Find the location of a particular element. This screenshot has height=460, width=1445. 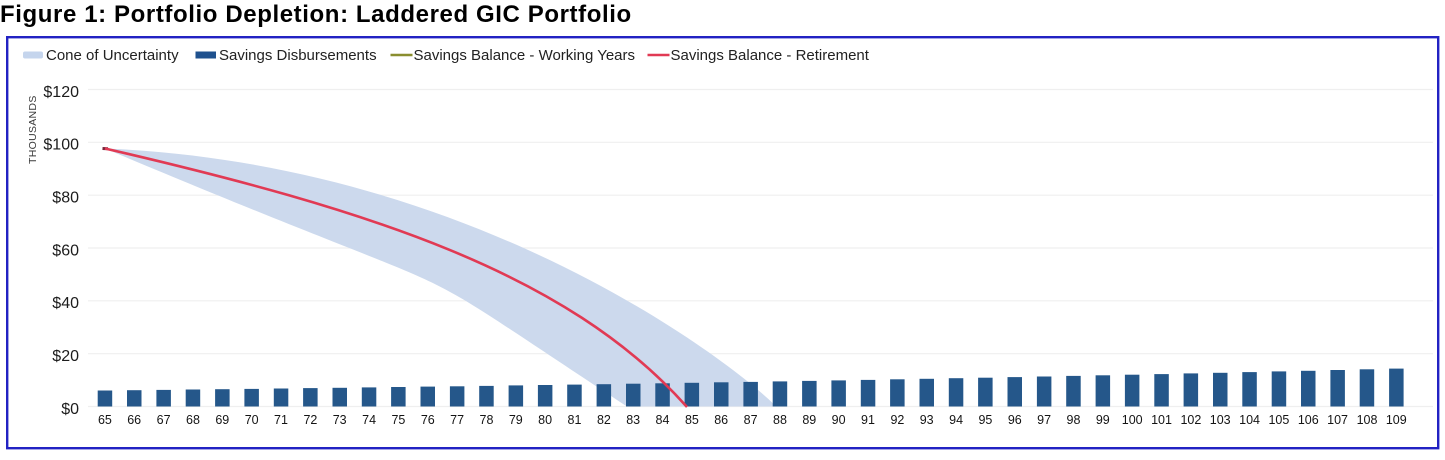

svg-text: $20 is located at coordinates (65, 356).